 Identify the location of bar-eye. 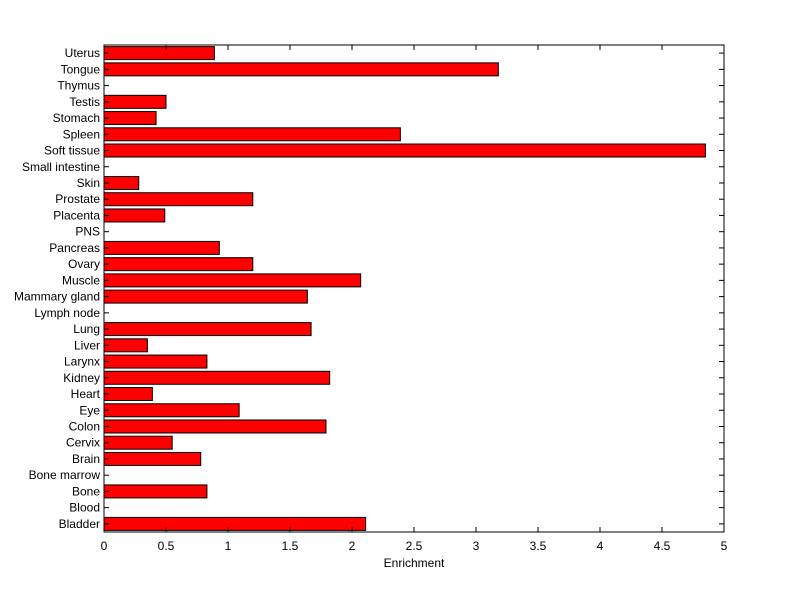
(171, 410).